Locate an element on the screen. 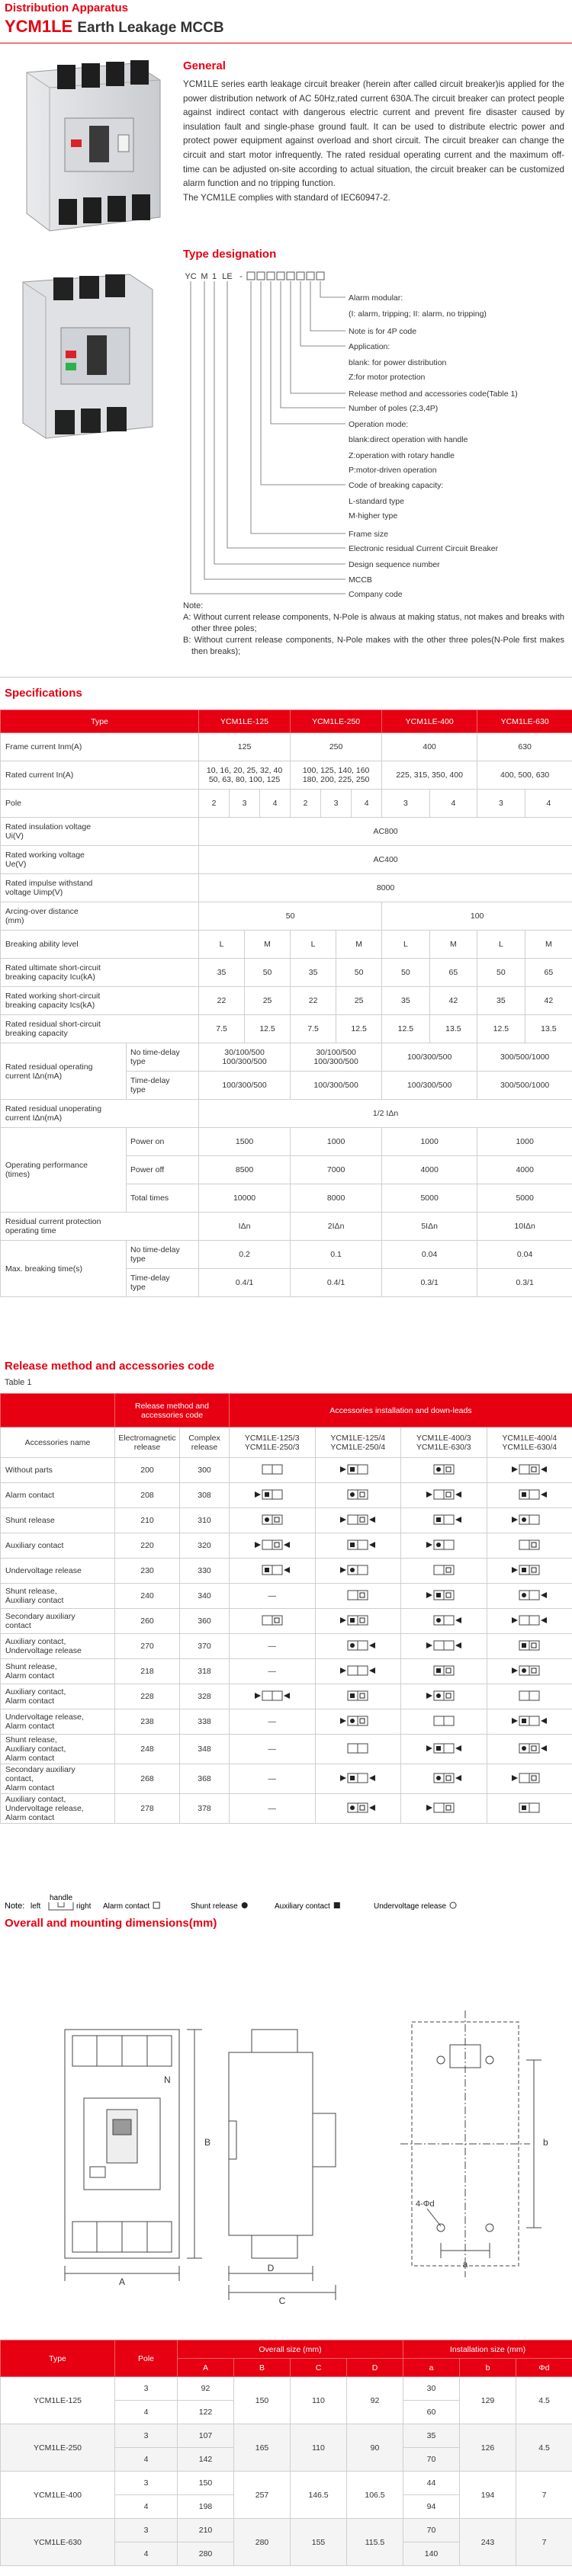 Image resolution: width=572 pixels, height=2576 pixels. text-line: YCM1LE-400/3 is located at coordinates (443, 1438).